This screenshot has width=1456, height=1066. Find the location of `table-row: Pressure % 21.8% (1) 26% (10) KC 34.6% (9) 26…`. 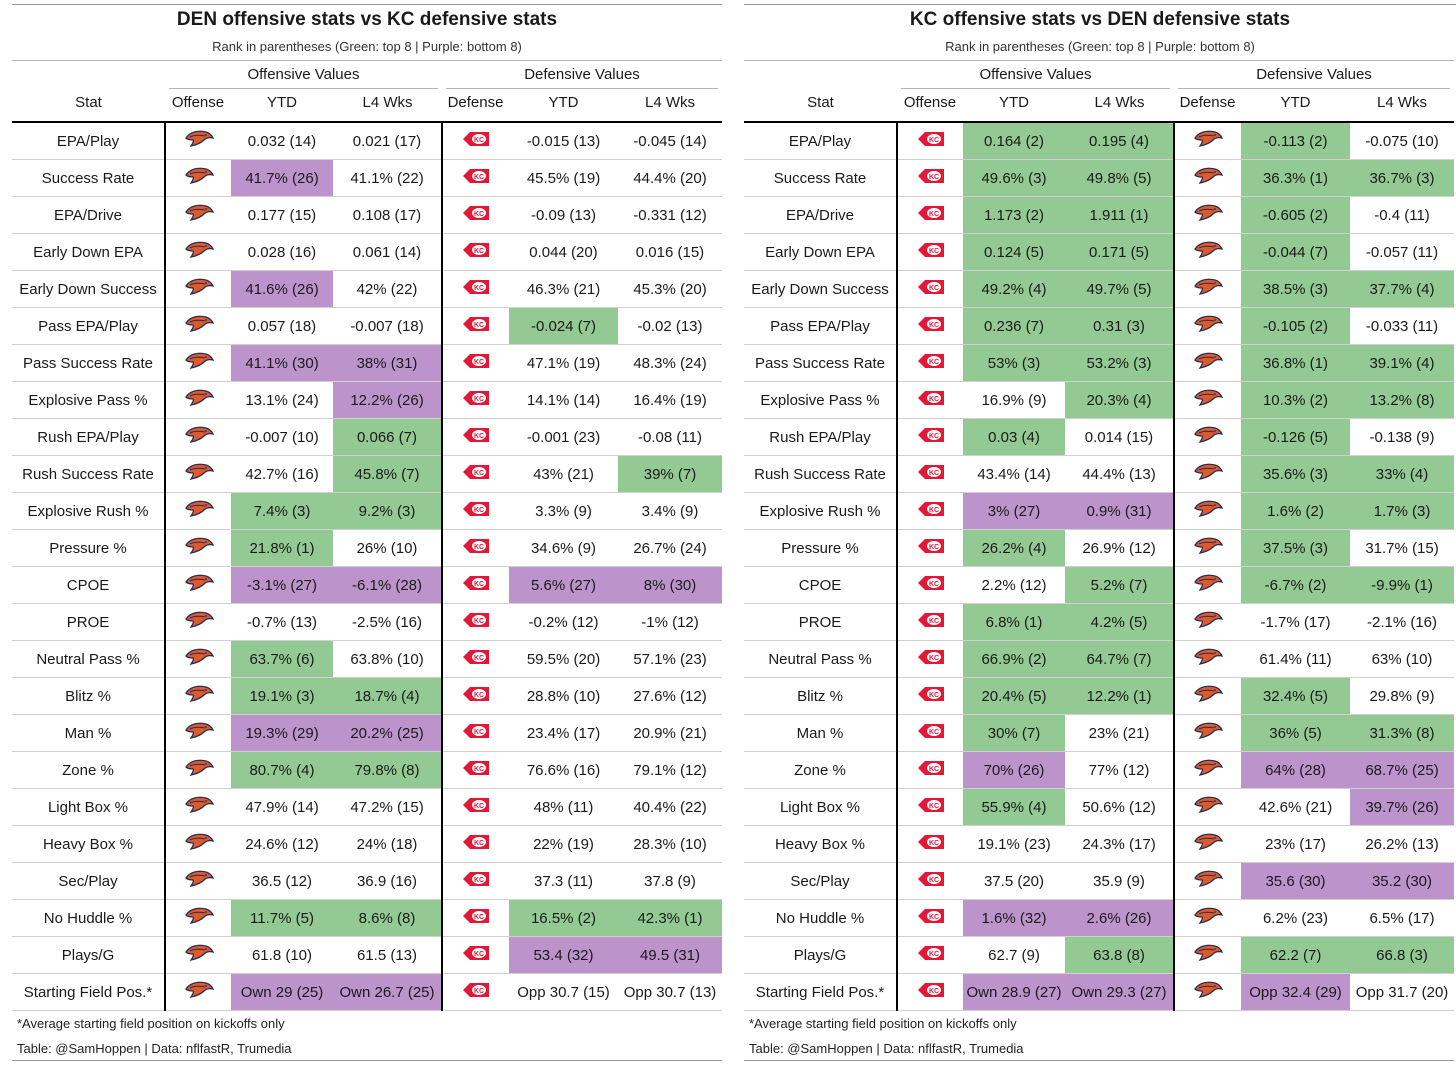

table-row: Pressure % 21.8% (1) 26% (10) KC 34.6% (9) 26… is located at coordinates (367, 548).